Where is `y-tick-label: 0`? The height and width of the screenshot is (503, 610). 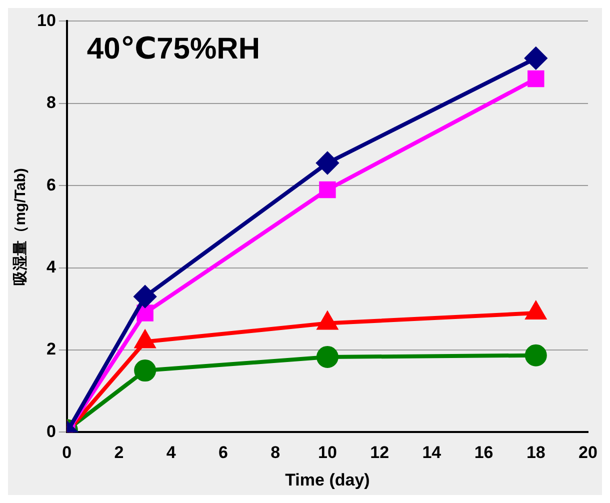 y-tick-label: 0 is located at coordinates (51, 431).